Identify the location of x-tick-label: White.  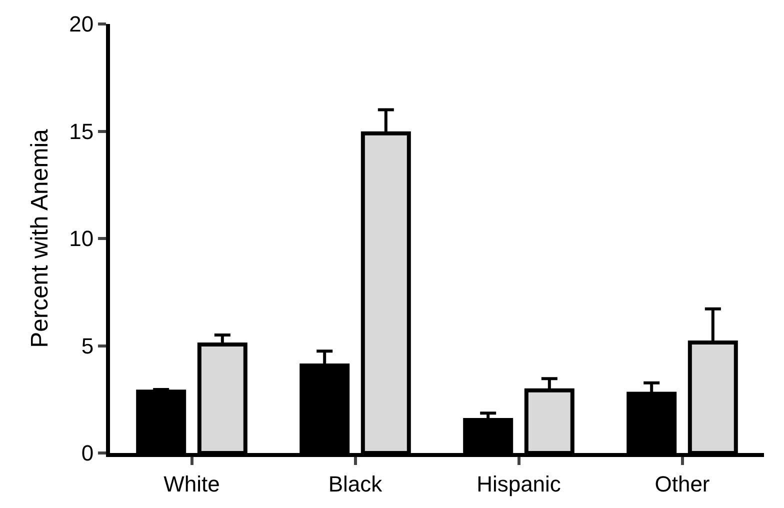
(192, 483).